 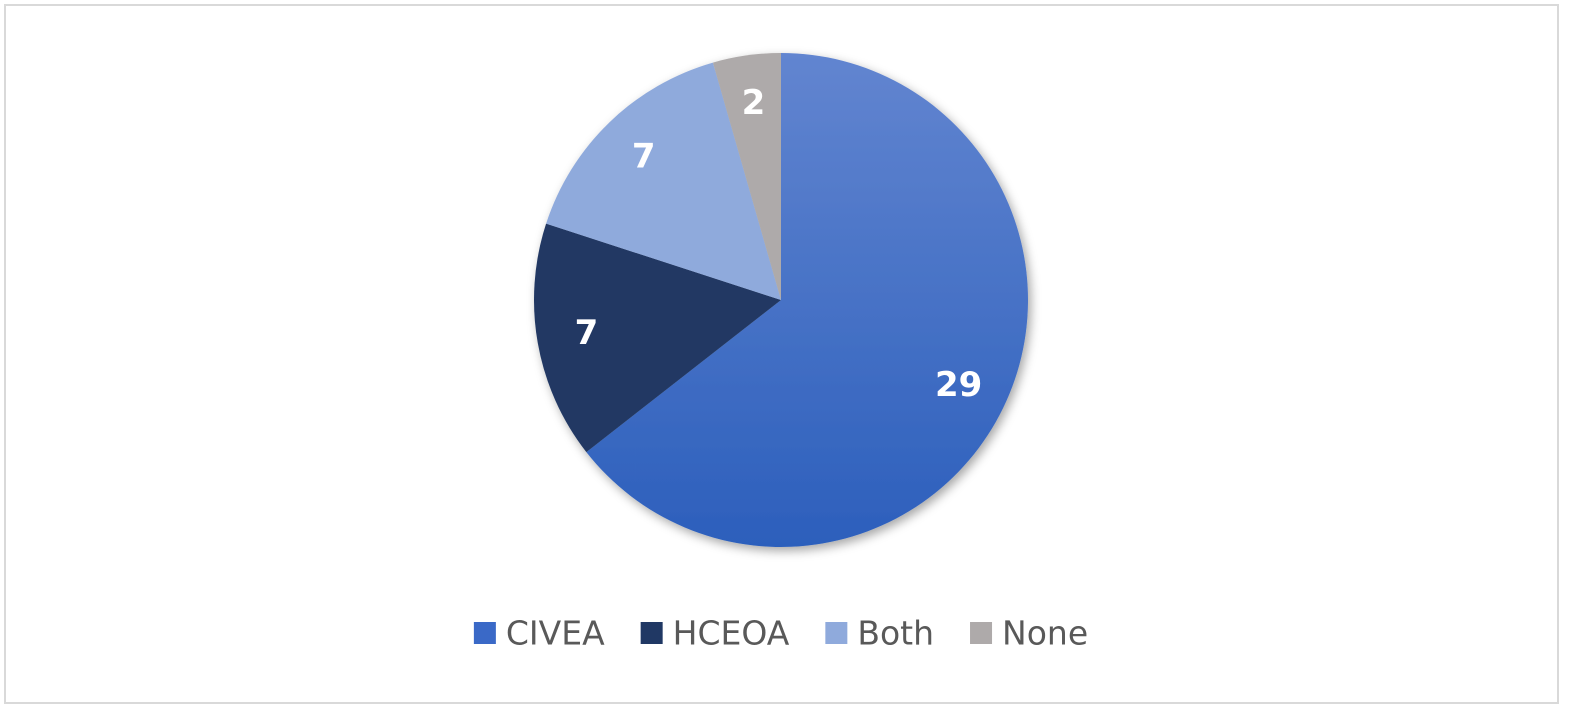 I want to click on legend-item: HCEOA, so click(x=715, y=633).